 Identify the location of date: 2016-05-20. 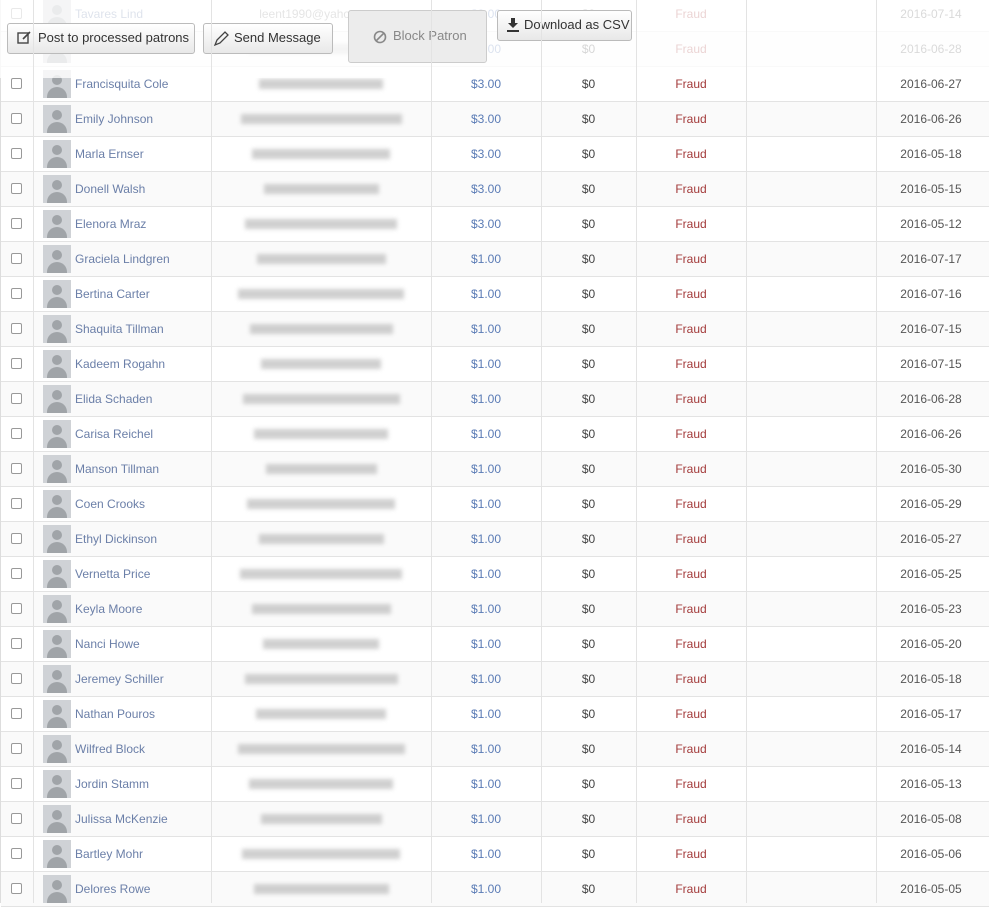
(931, 644).